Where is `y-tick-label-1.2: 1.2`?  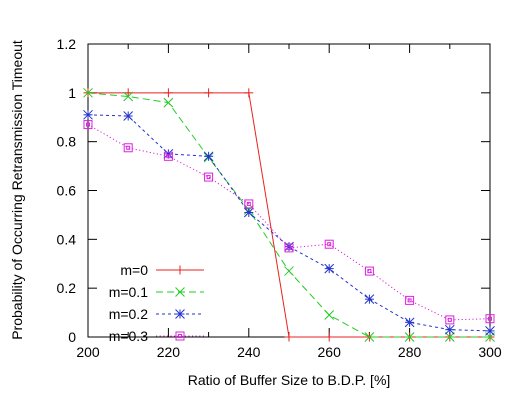
y-tick-label-1.2: 1.2 is located at coordinates (67, 44).